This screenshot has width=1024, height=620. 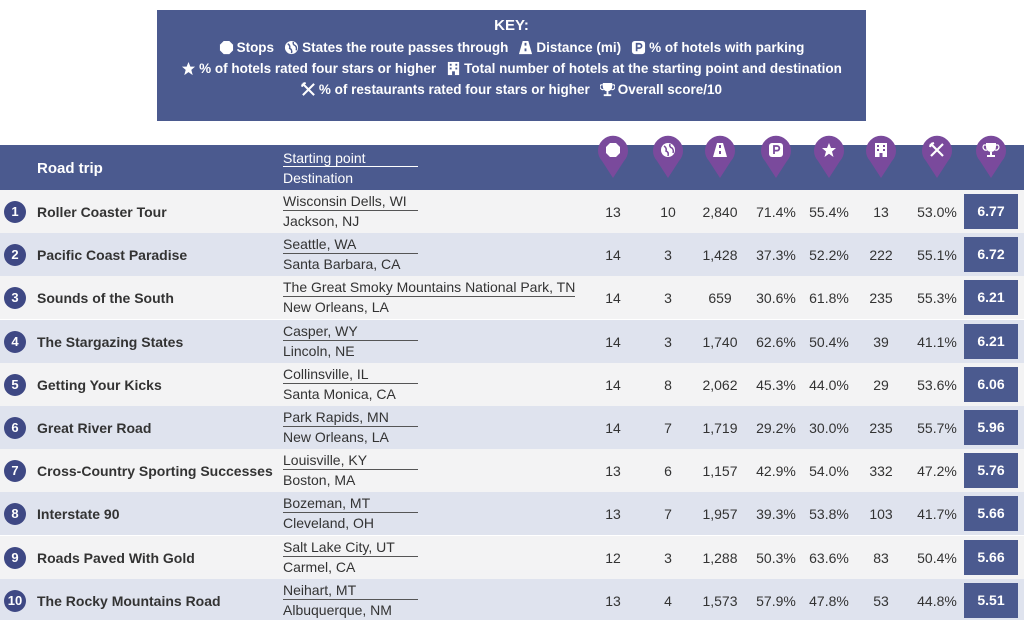 What do you see at coordinates (339, 393) in the screenshot?
I see `destination: Santa Monica, CA` at bounding box center [339, 393].